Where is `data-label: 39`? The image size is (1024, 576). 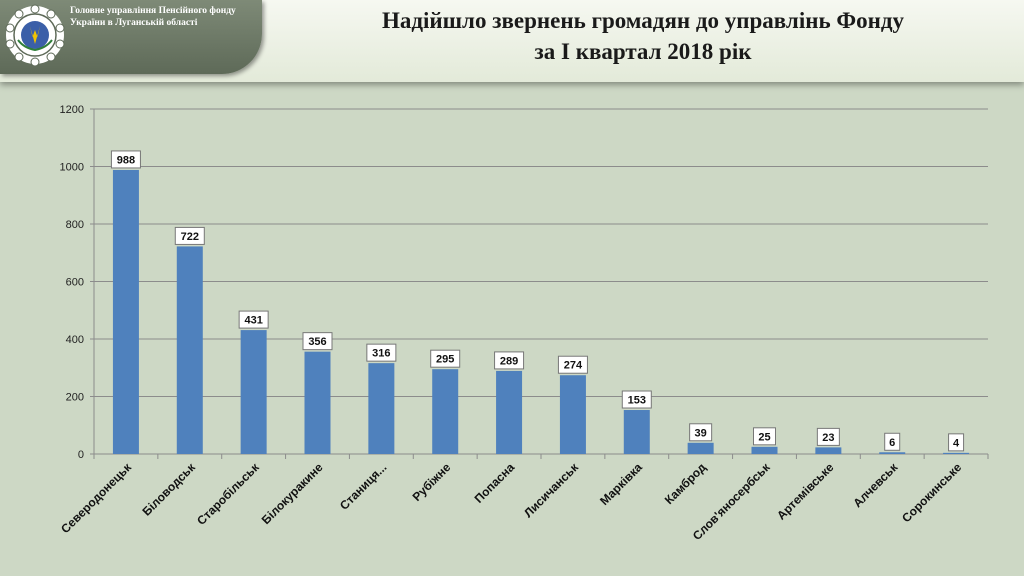
data-label: 39 is located at coordinates (701, 432).